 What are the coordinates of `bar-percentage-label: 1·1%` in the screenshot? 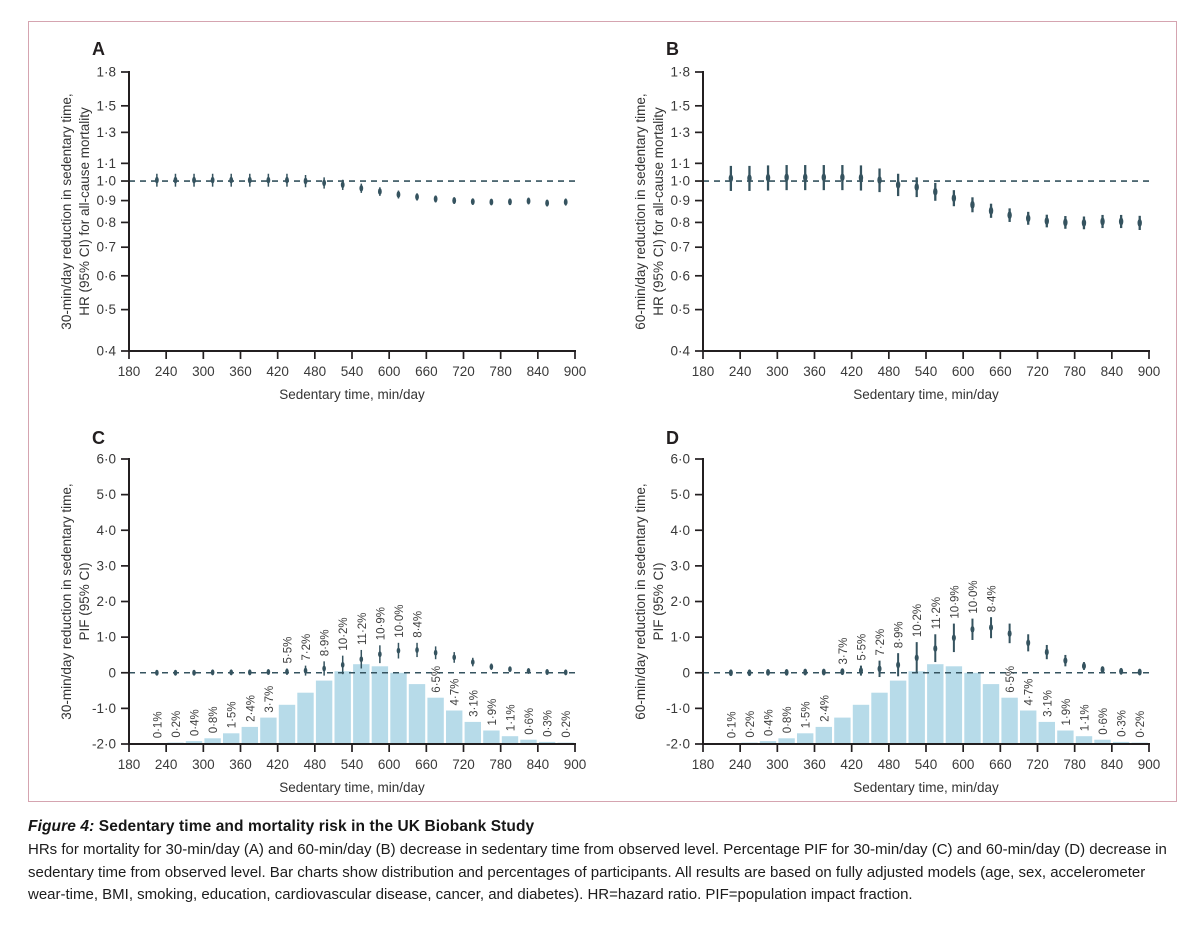 It's located at (512, 717).